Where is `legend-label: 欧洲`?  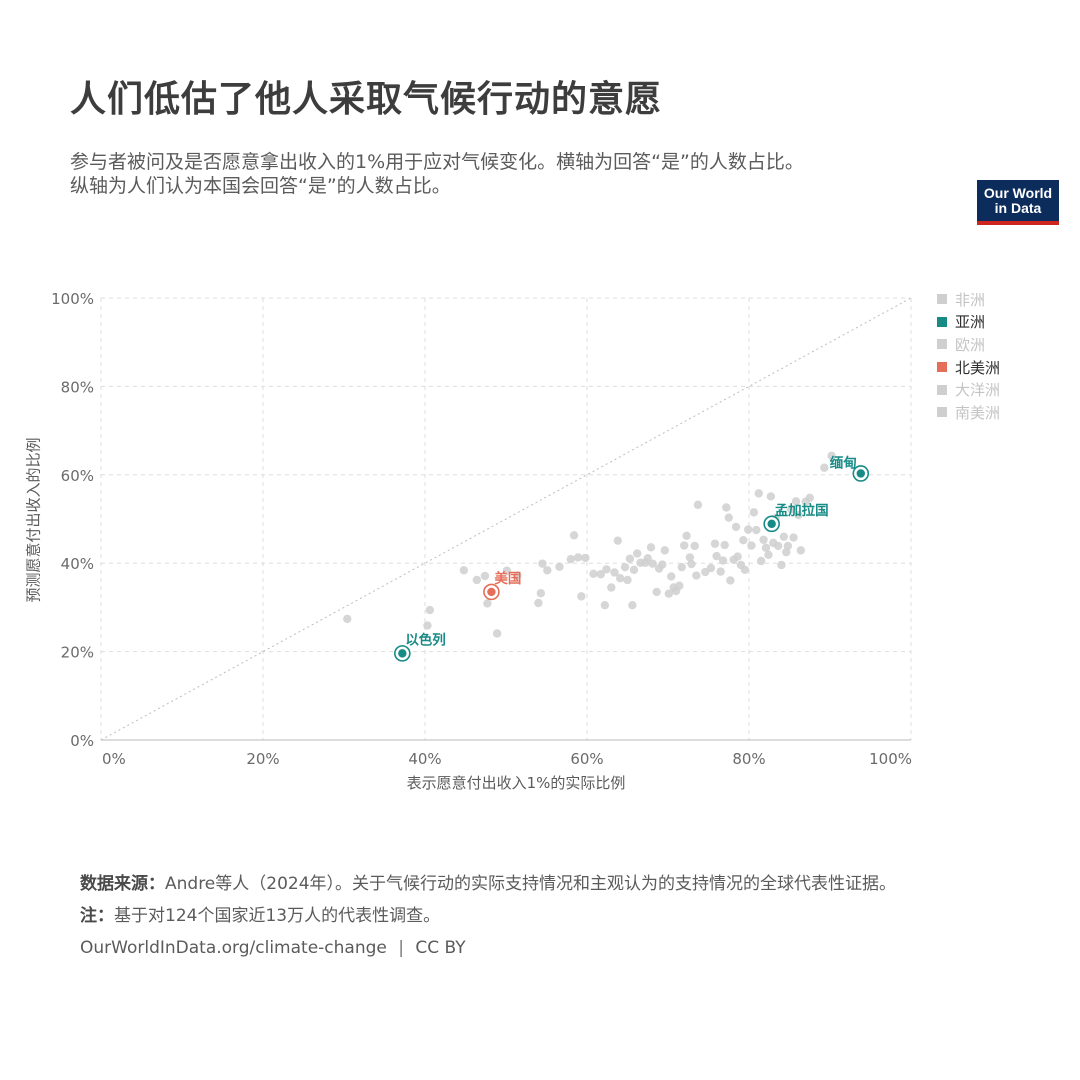 legend-label: 欧洲 is located at coordinates (970, 344).